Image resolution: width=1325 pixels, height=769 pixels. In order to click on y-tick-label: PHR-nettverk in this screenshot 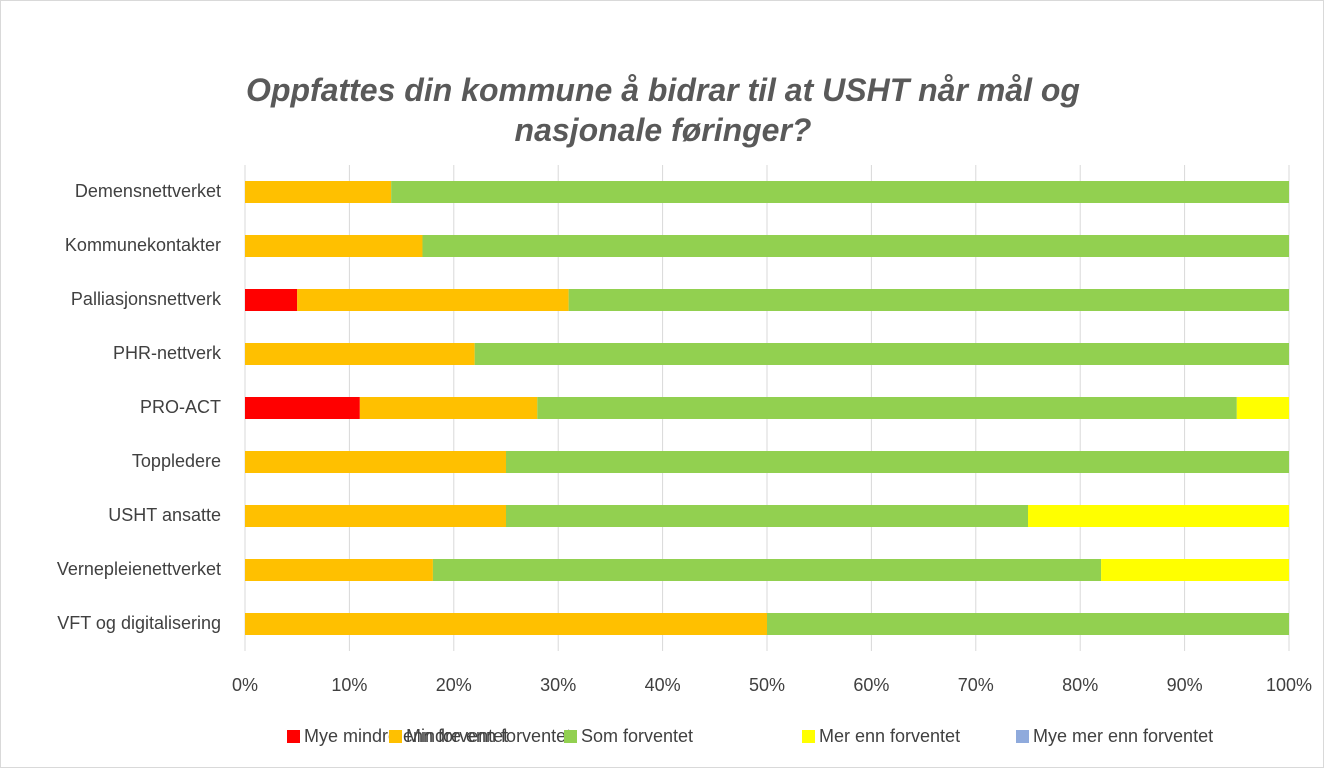, I will do `click(167, 353)`.